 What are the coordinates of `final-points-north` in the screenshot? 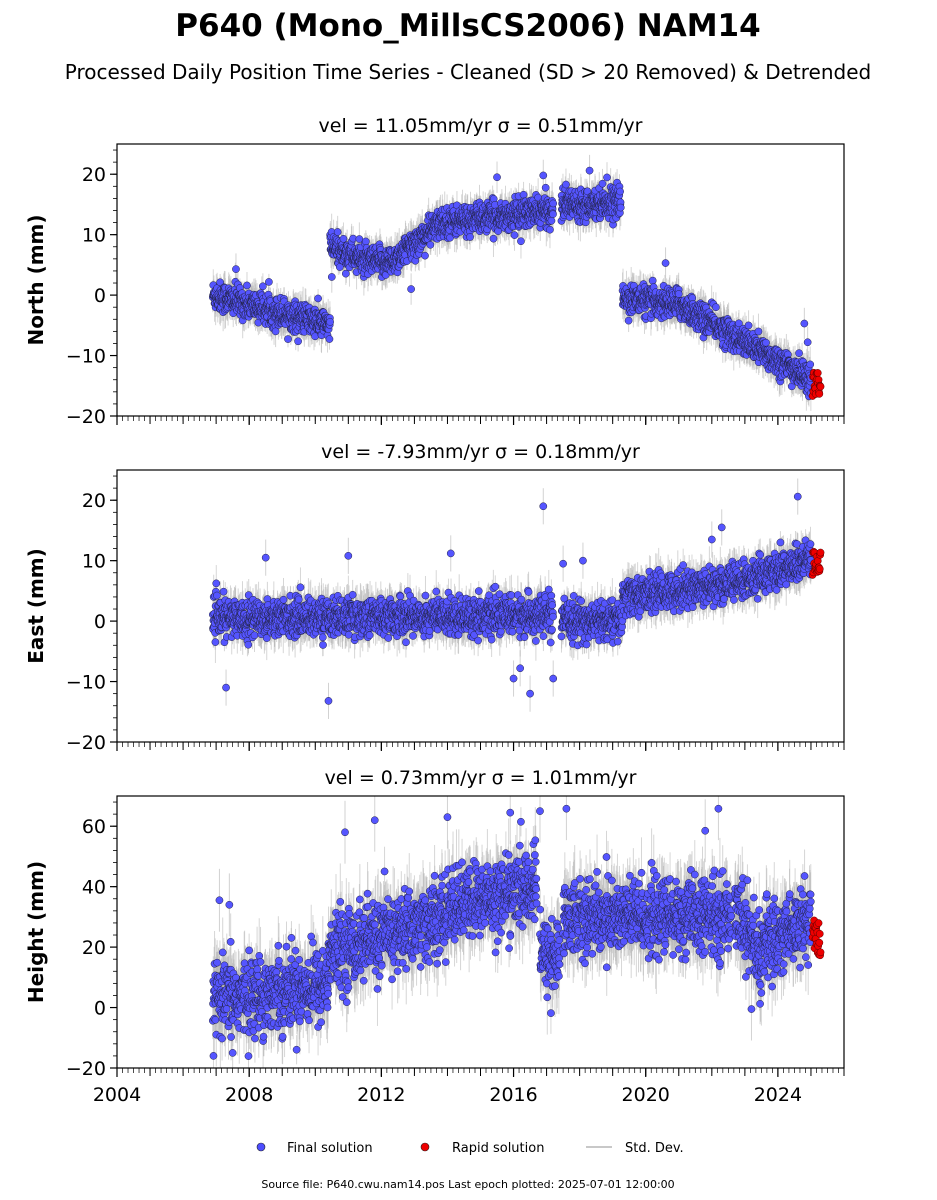 It's located at (511, 283).